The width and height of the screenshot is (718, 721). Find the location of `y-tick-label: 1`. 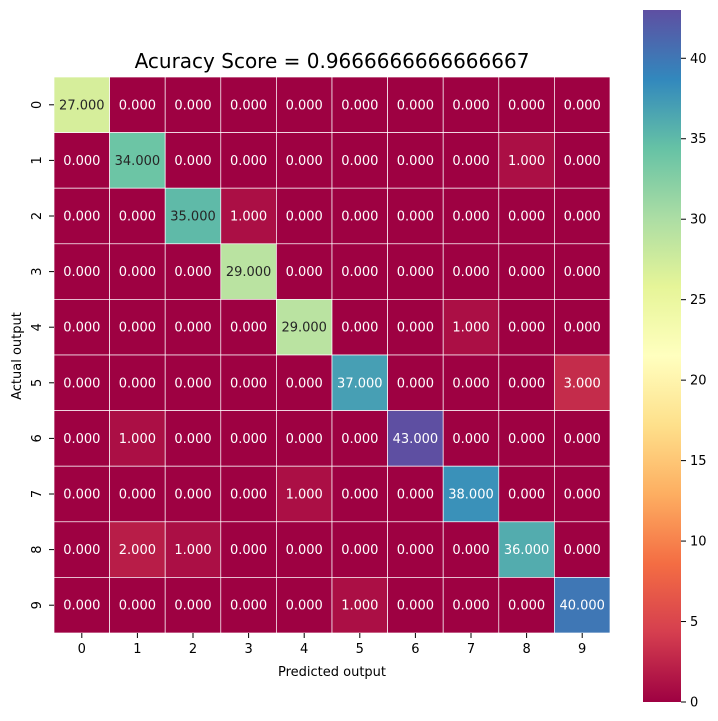

y-tick-label: 1 is located at coordinates (37, 160).